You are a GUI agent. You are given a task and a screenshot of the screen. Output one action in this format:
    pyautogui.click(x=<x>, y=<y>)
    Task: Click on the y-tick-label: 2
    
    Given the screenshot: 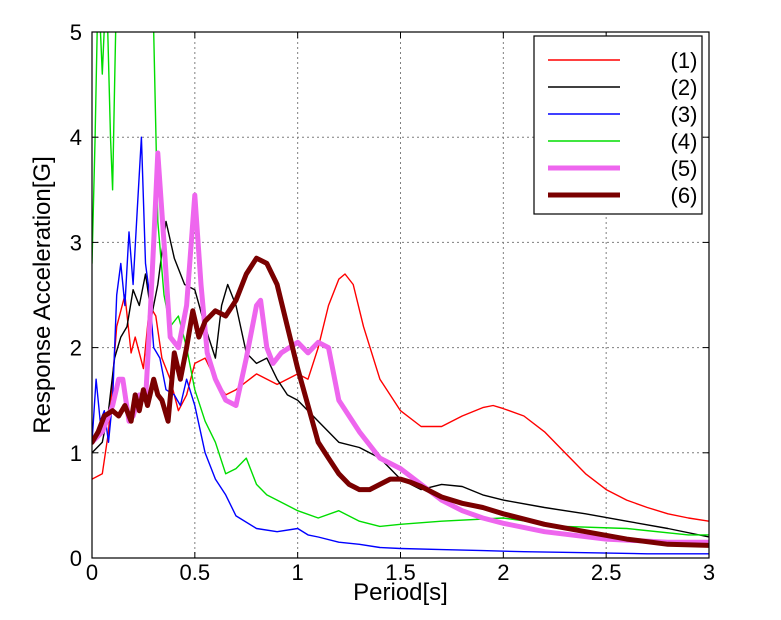 What is the action you would take?
    pyautogui.click(x=76, y=348)
    